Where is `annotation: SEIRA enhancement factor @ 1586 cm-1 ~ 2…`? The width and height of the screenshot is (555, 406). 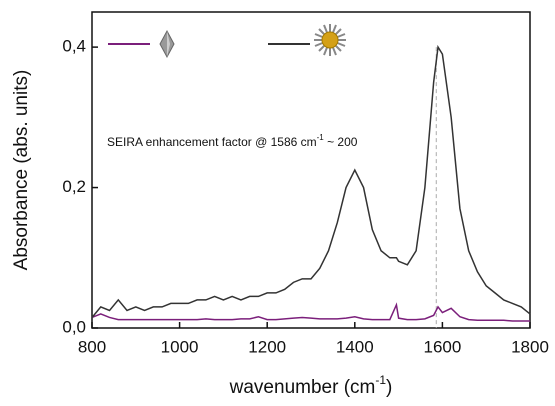
annotation: SEIRA enhancement factor @ 1586 cm-1 ~ 2… is located at coordinates (232, 141).